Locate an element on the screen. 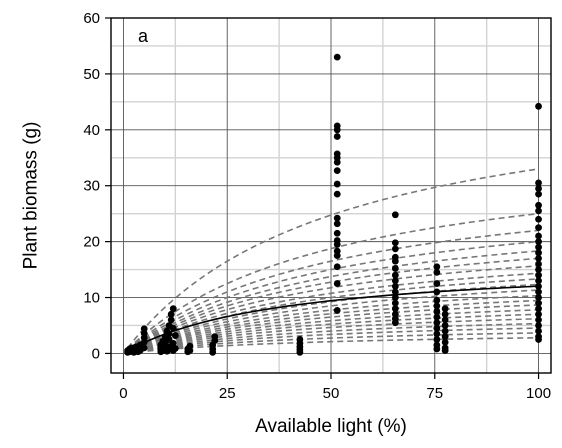 This screenshot has width=562, height=448. x-tick-label: 0 is located at coordinates (123, 393).